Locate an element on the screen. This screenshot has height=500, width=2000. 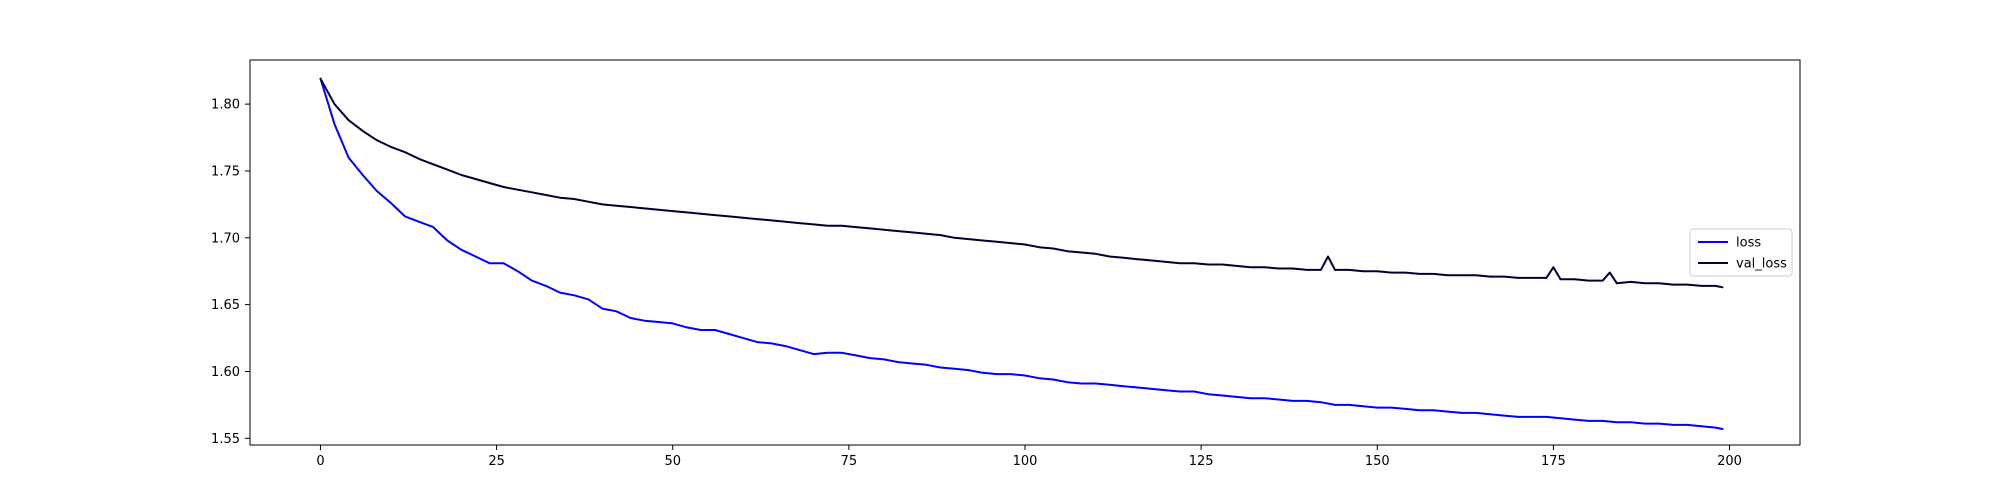
x-tick-label: 175 is located at coordinates (1553, 461).